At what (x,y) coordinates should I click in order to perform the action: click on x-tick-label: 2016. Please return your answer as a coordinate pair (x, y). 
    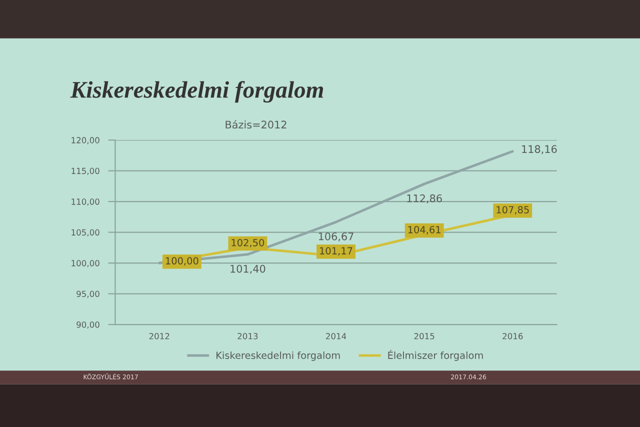
    Looking at the image, I should click on (512, 336).